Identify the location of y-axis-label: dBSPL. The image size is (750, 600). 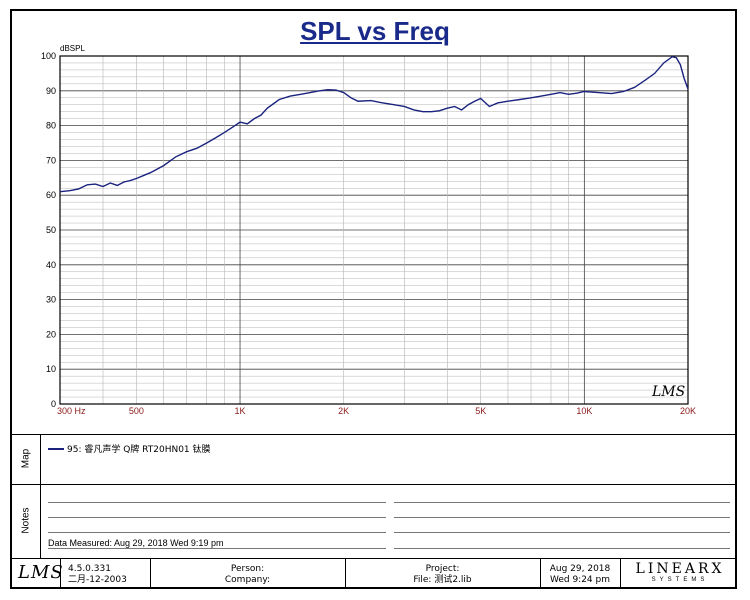
(72, 48).